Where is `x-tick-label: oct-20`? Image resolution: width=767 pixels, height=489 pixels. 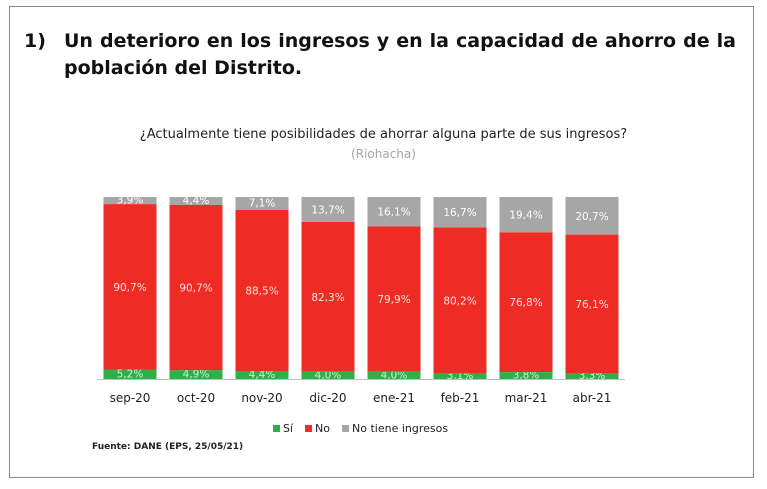 x-tick-label: oct-20 is located at coordinates (196, 398).